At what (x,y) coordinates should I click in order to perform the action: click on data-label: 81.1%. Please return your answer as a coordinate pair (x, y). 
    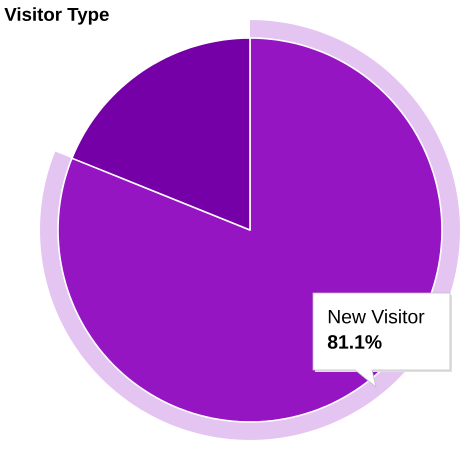
    Looking at the image, I should click on (355, 342).